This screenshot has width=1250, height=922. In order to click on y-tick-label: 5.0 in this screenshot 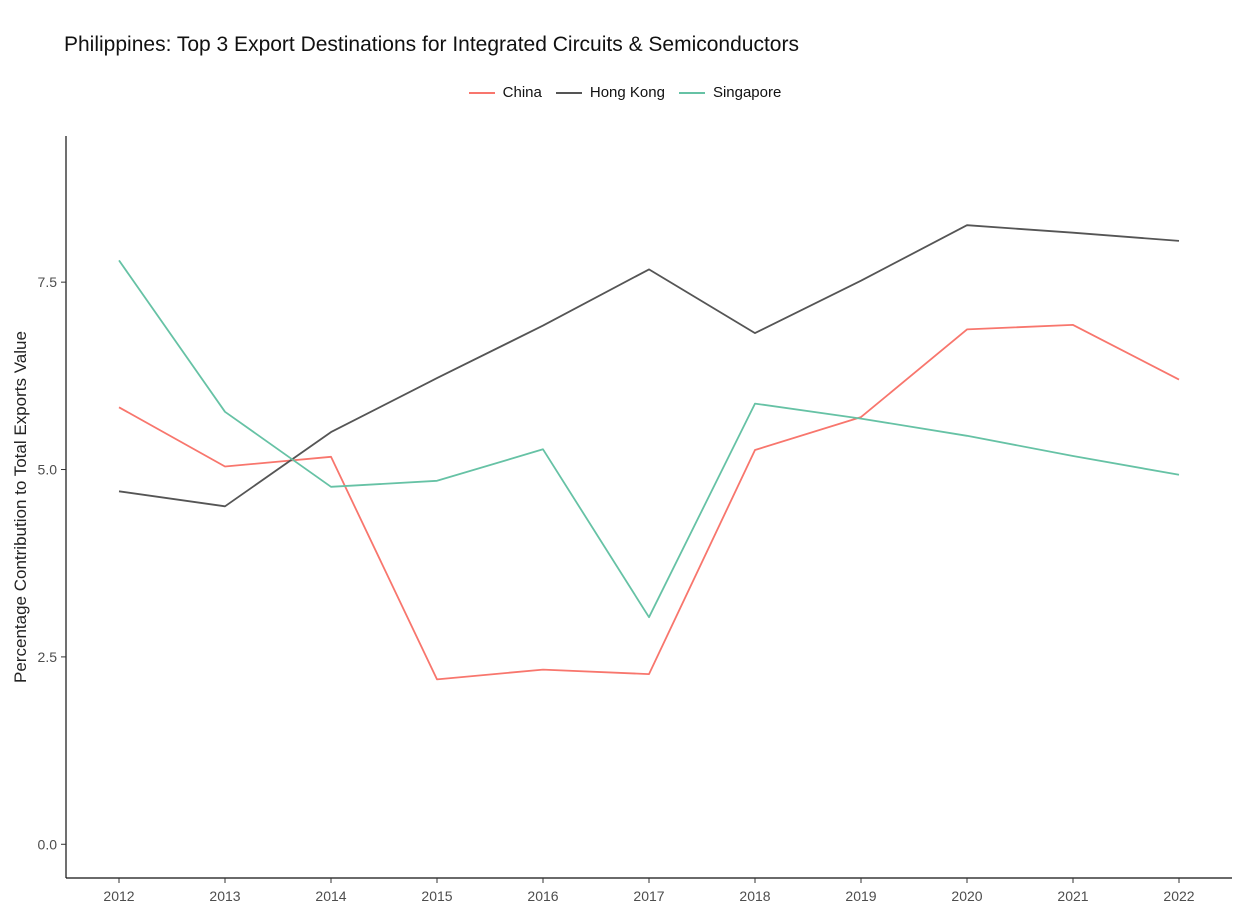, I will do `click(48, 470)`.